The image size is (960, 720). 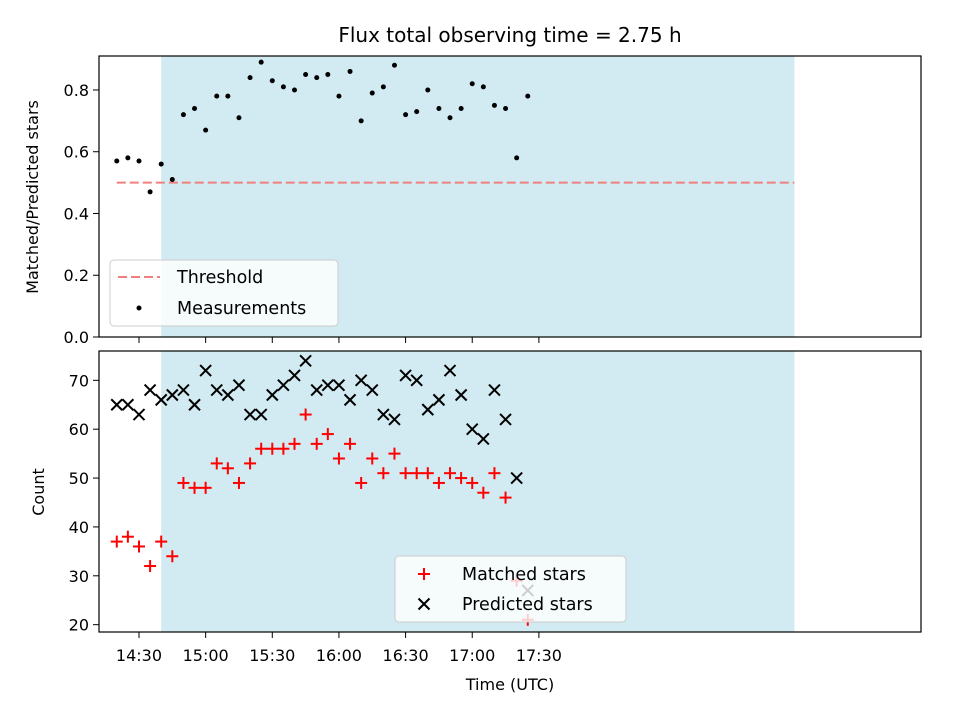 What do you see at coordinates (79, 576) in the screenshot?
I see `y-tick-label: 30` at bounding box center [79, 576].